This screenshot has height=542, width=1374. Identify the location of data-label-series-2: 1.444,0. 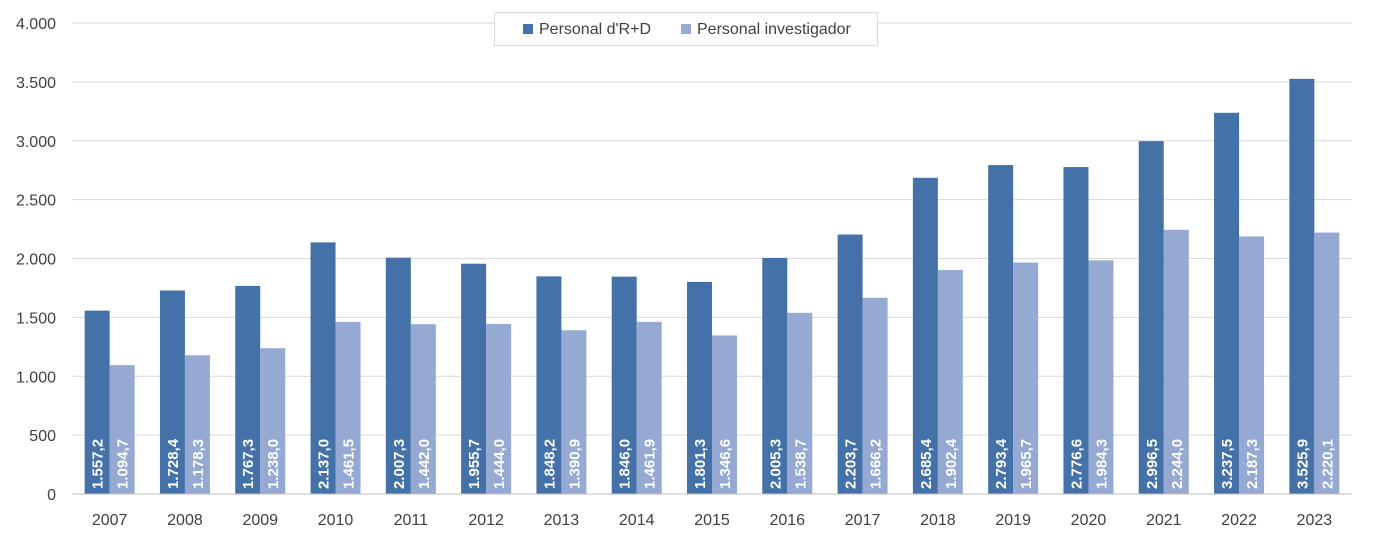
(499, 464).